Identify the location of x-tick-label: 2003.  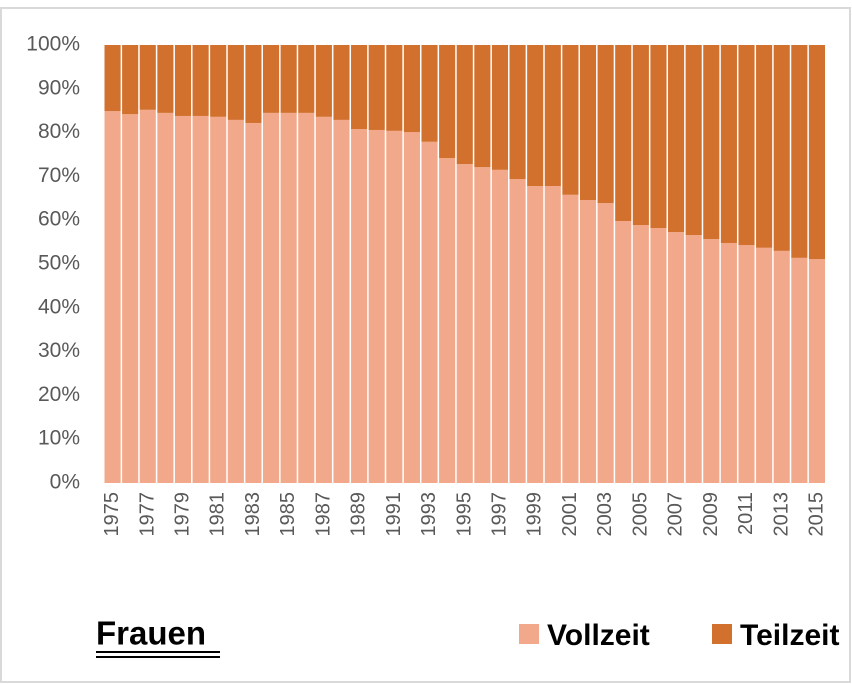
(605, 514).